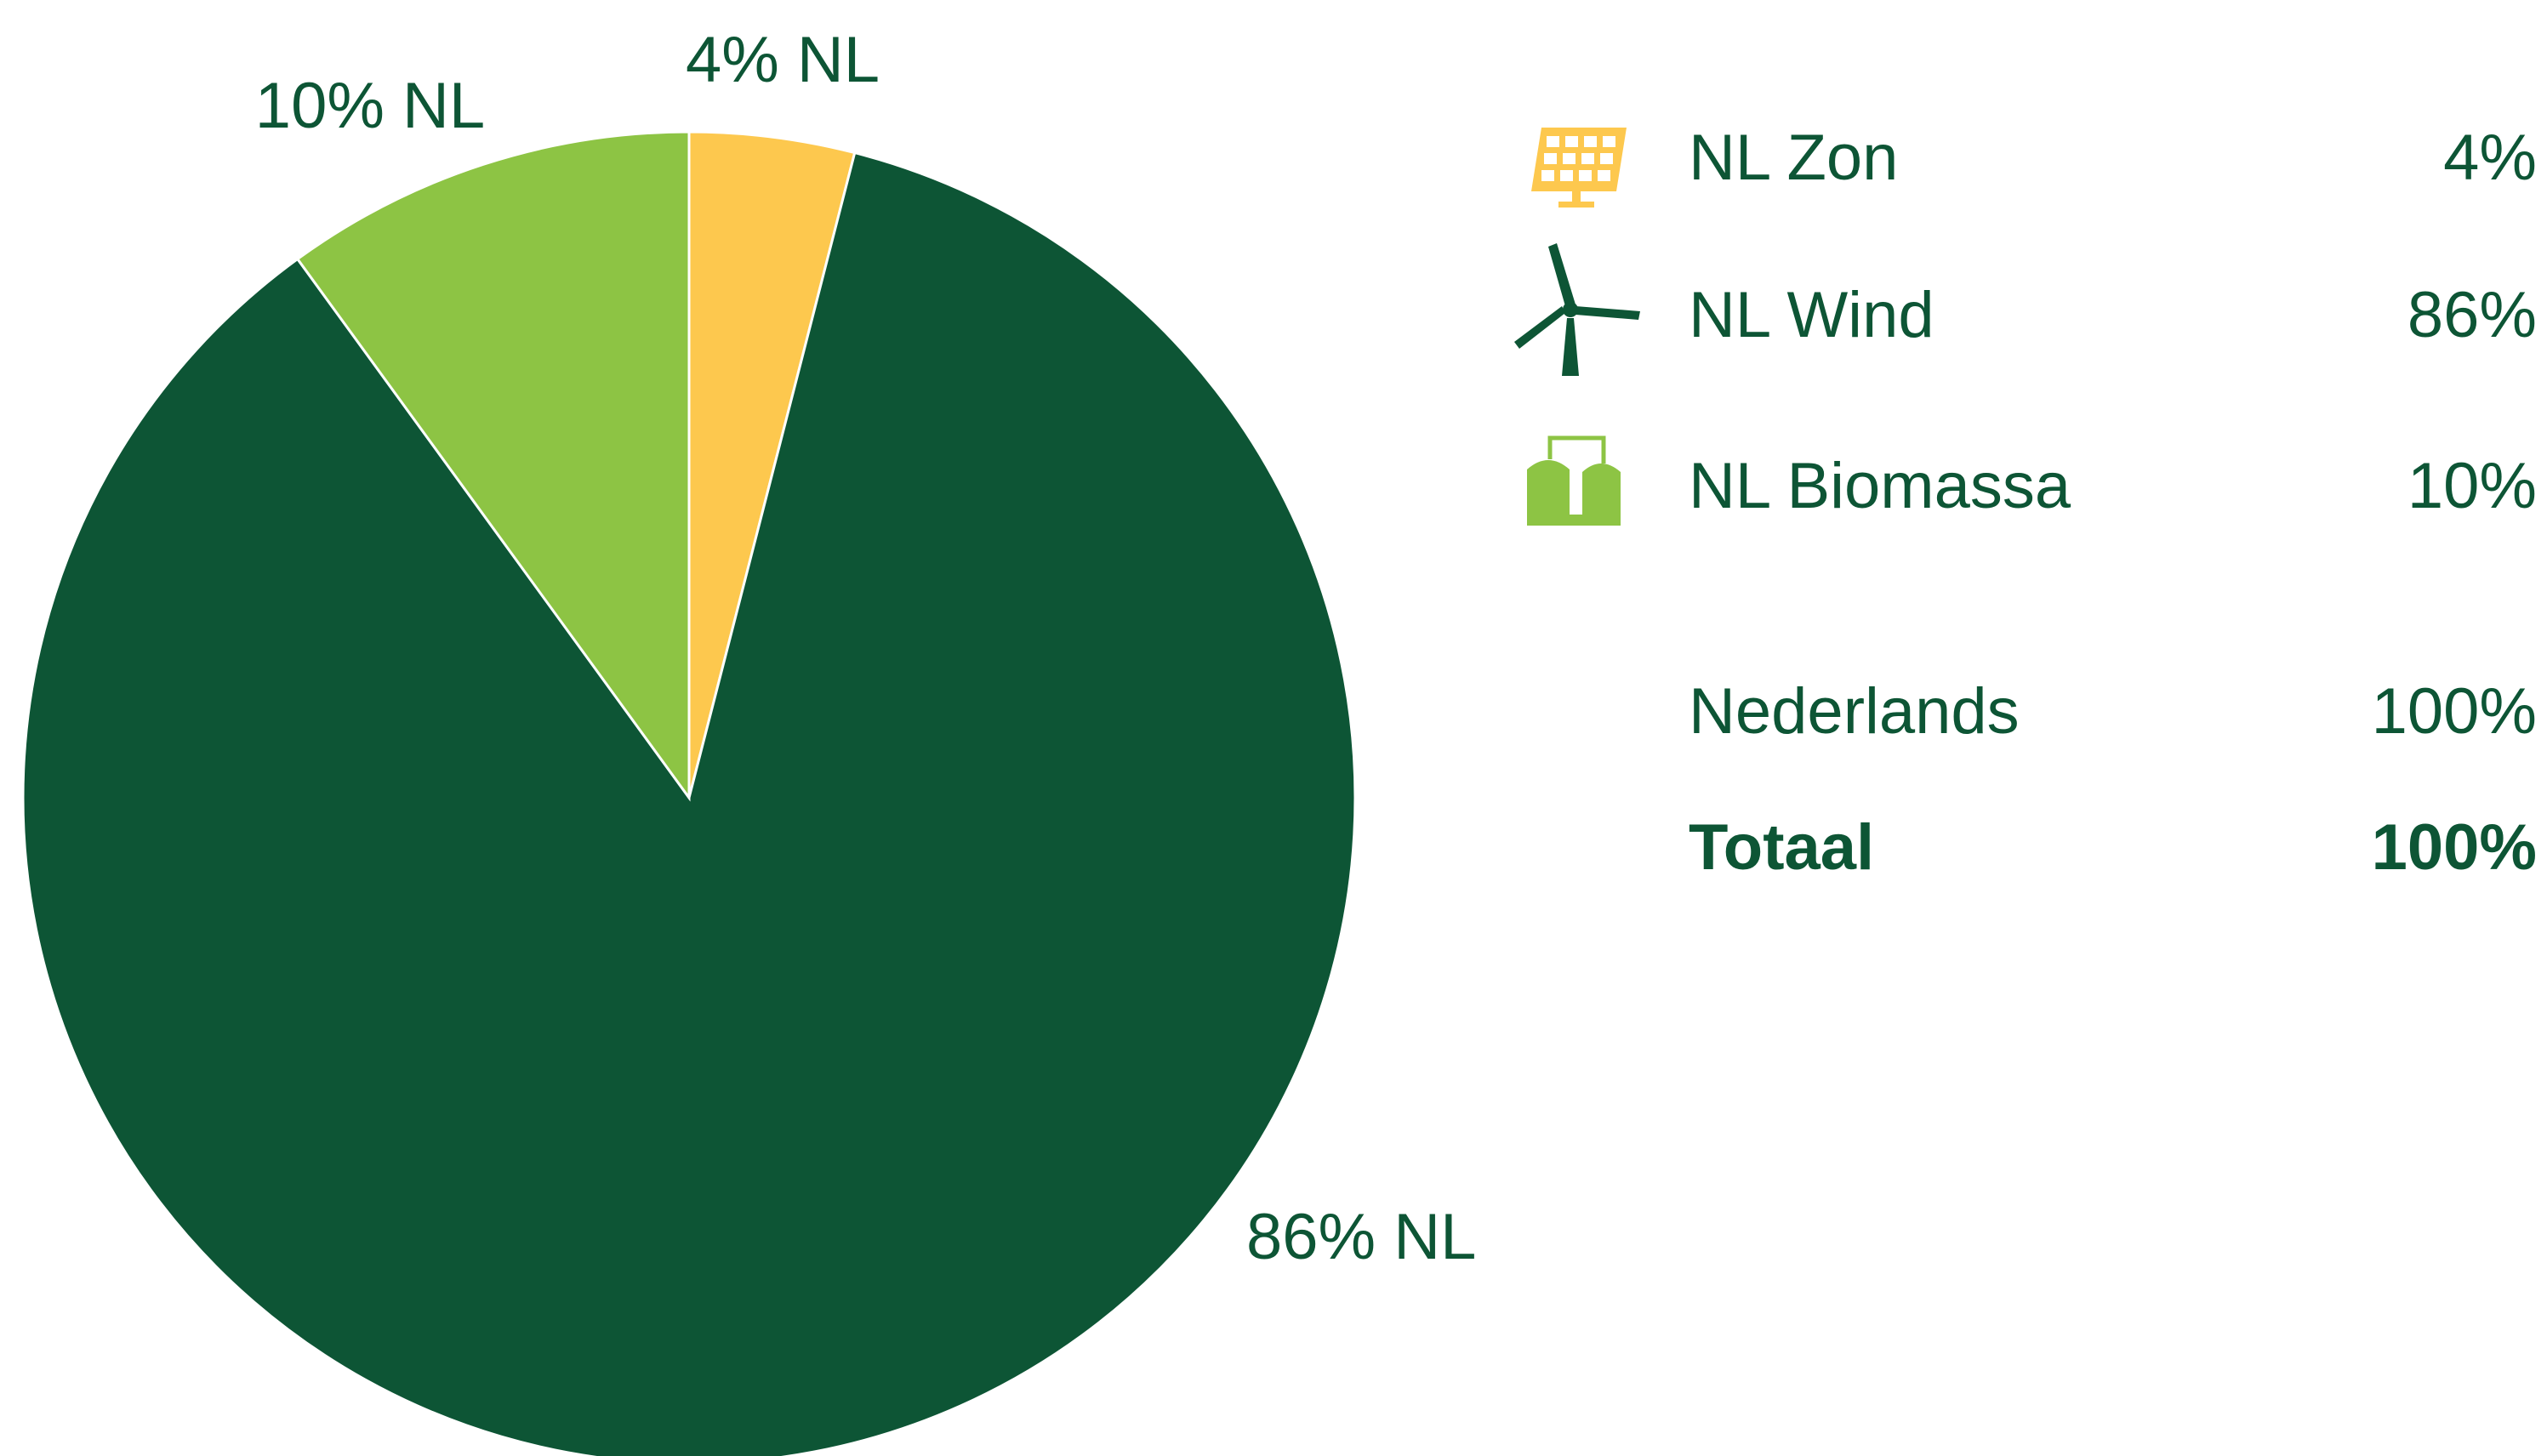 This screenshot has height=1456, width=2547. What do you see at coordinates (1576, 205) in the screenshot?
I see `solar-base` at bounding box center [1576, 205].